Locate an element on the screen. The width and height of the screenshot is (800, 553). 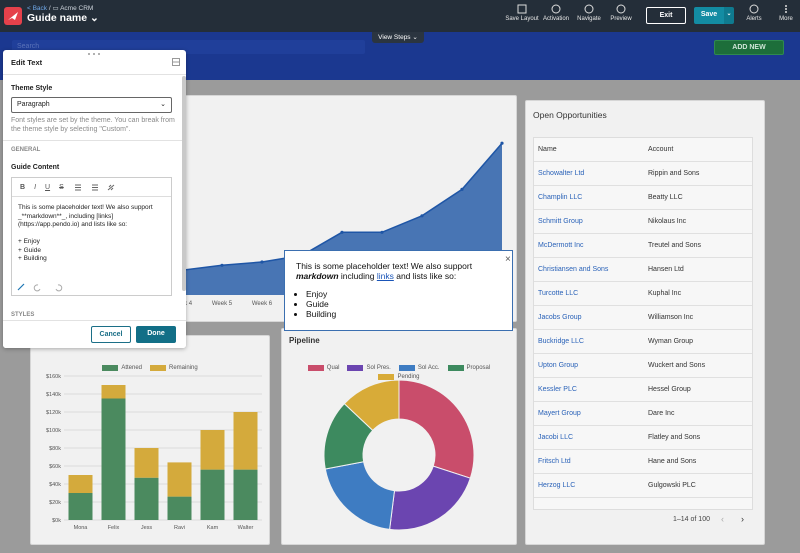
guide-name: Guide name ⌄ is located at coordinates (63, 18).